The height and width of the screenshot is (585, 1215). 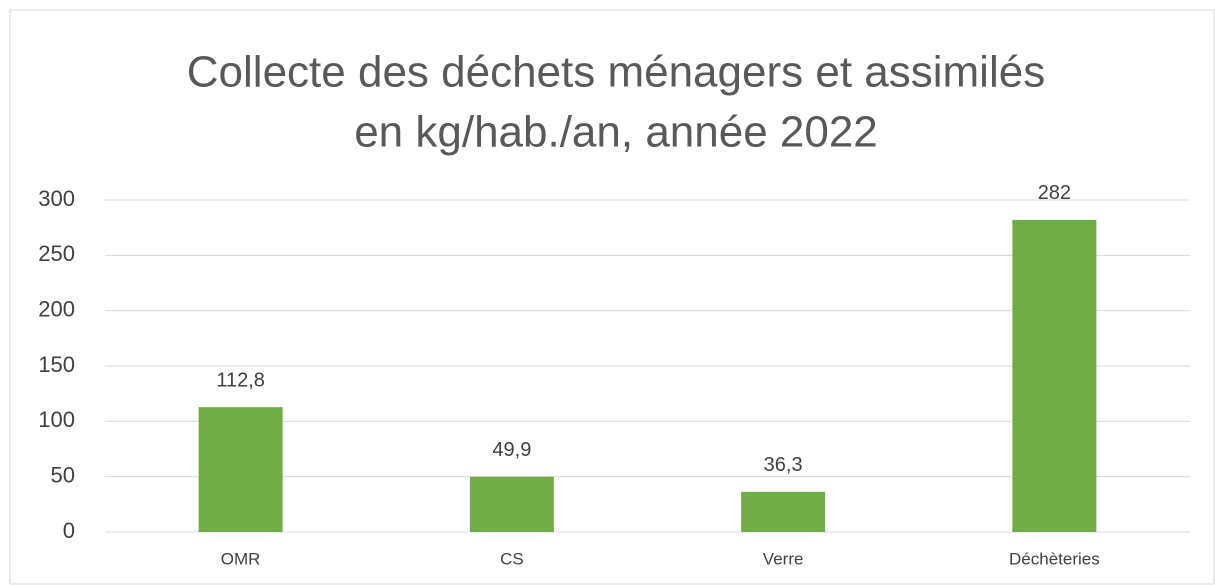 What do you see at coordinates (69, 530) in the screenshot?
I see `y-tick-label: 0` at bounding box center [69, 530].